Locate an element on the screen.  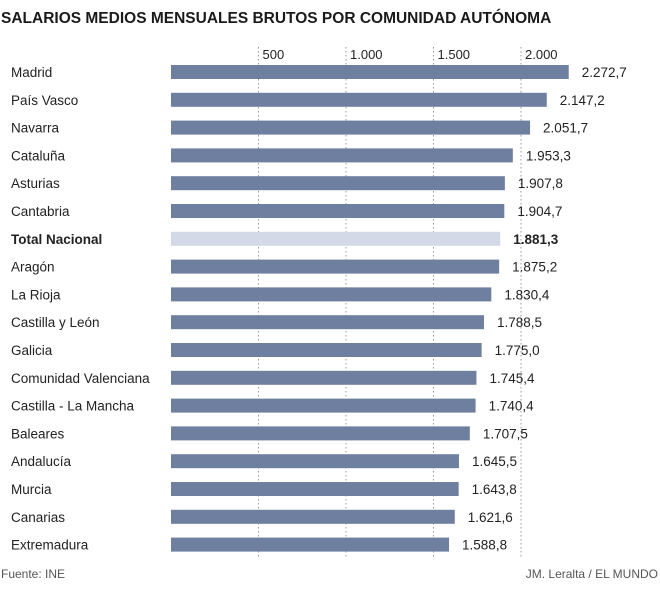
bar-la-rioja is located at coordinates (331, 294).